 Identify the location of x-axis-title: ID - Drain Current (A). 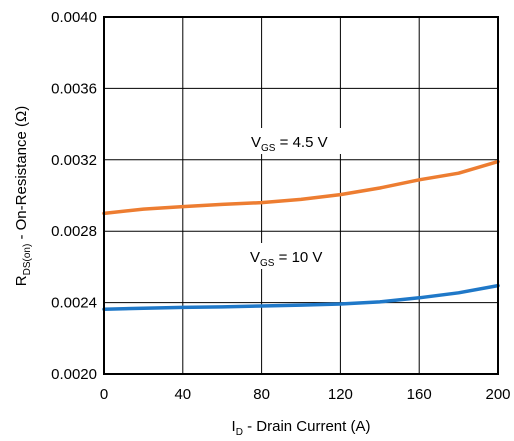
(301, 428).